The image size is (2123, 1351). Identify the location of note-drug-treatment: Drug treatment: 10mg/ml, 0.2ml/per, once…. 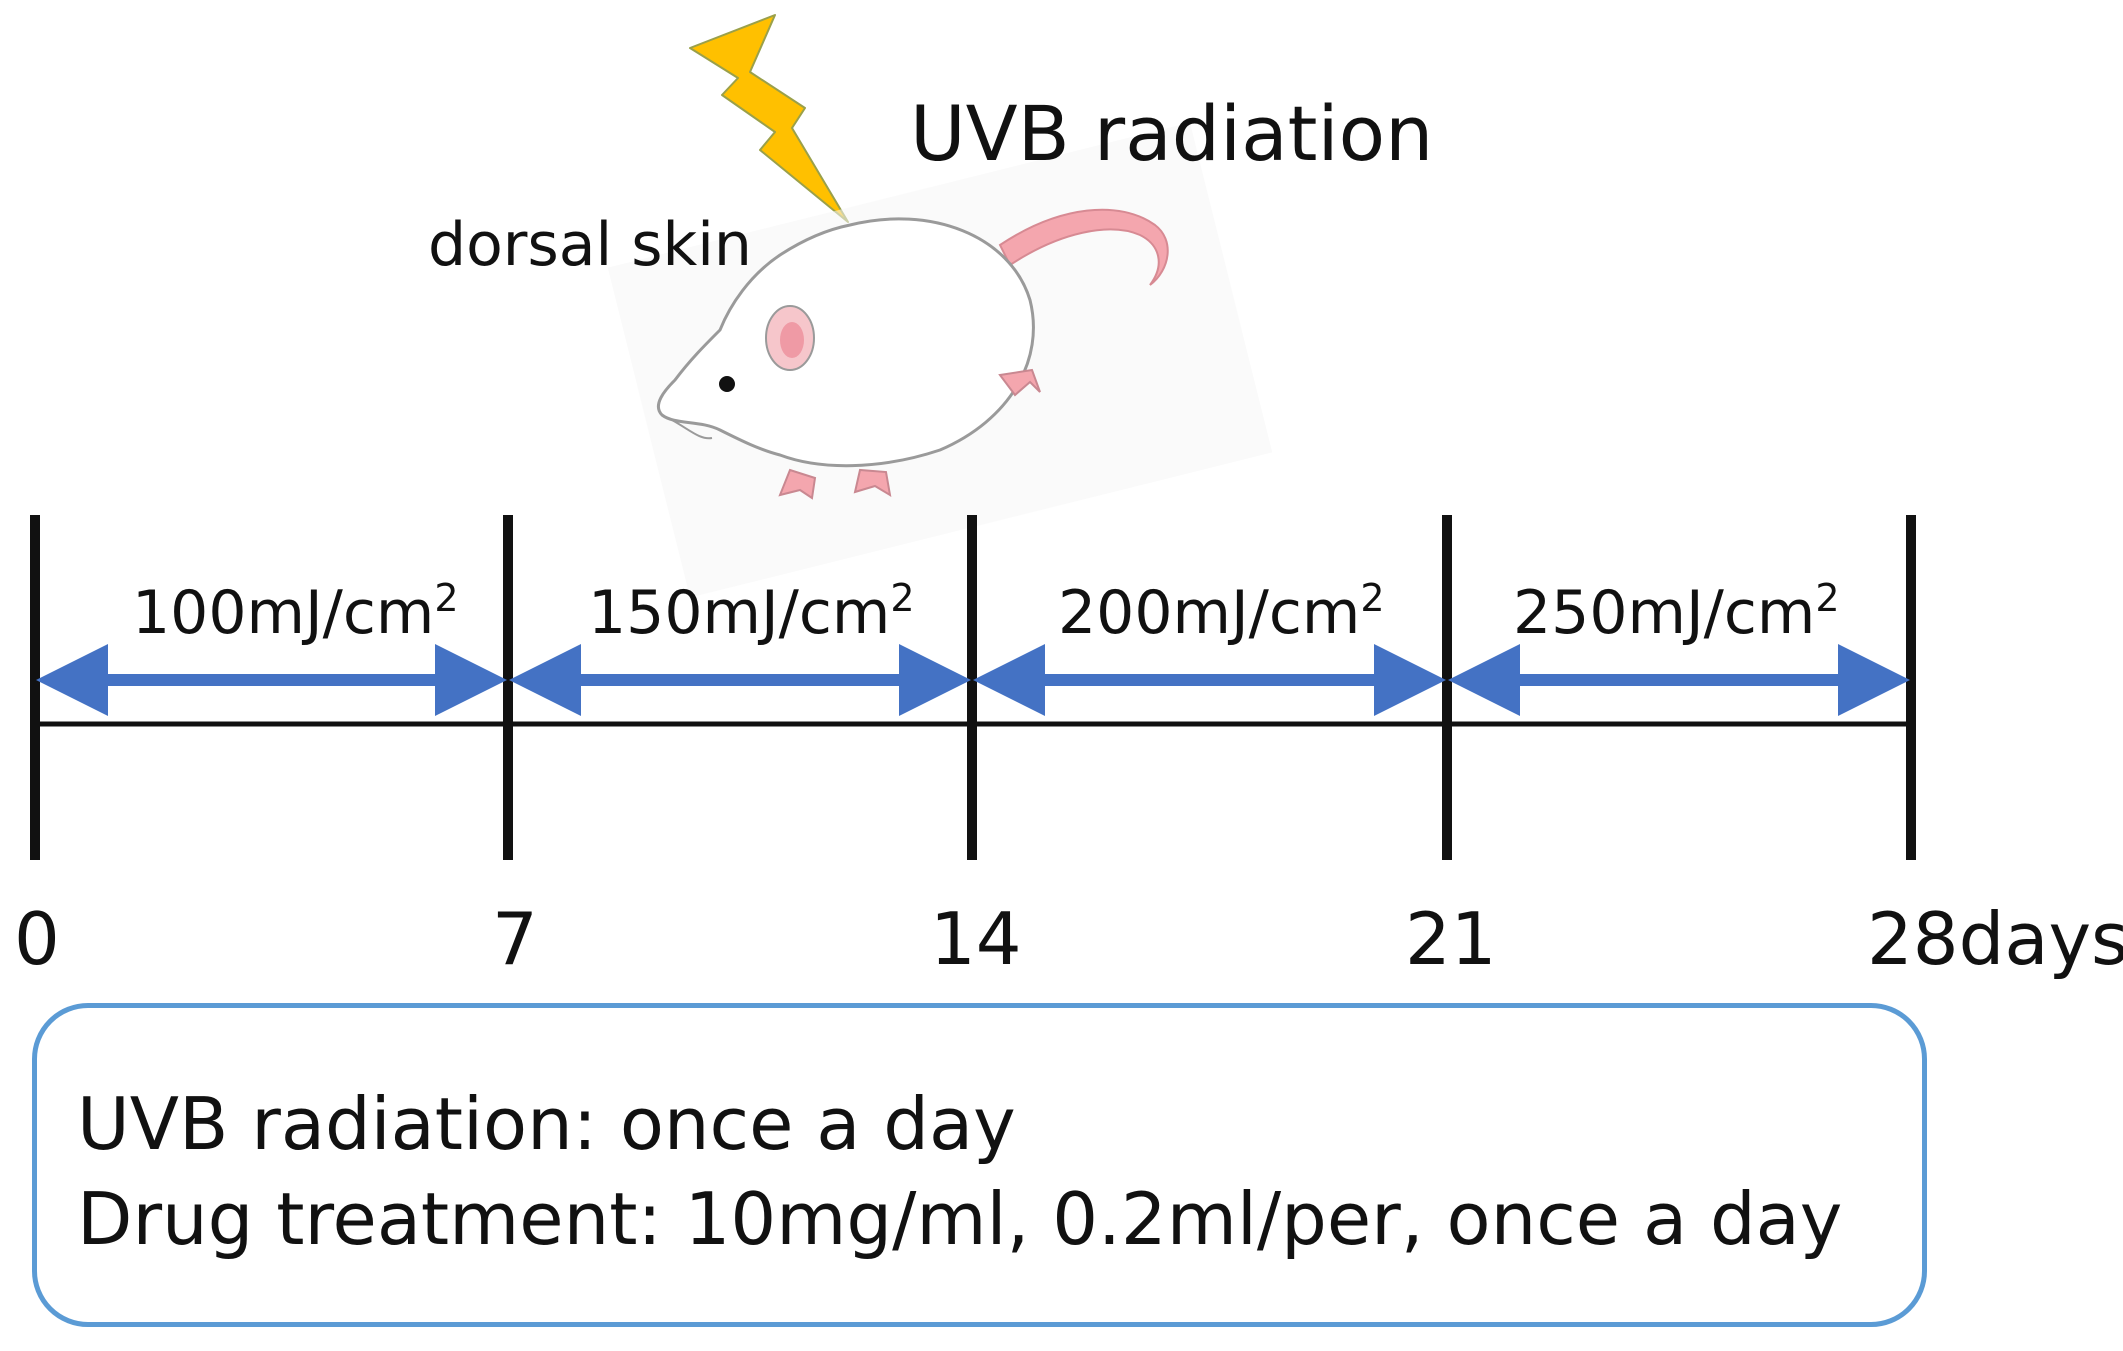
(960, 1219).